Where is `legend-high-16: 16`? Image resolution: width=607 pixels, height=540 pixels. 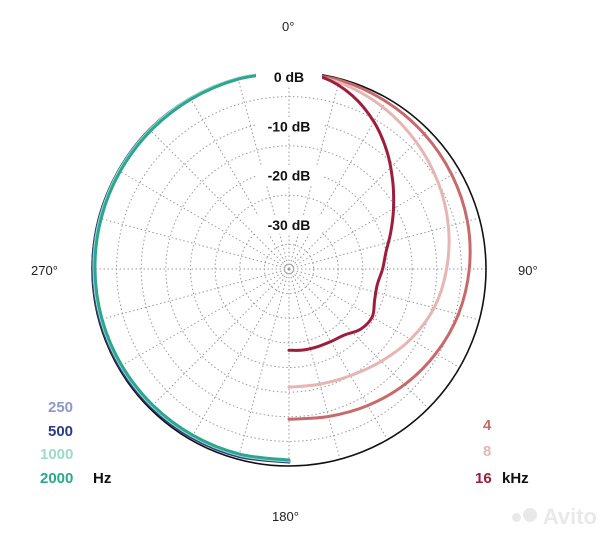
legend-high-16: 16 is located at coordinates (483, 478).